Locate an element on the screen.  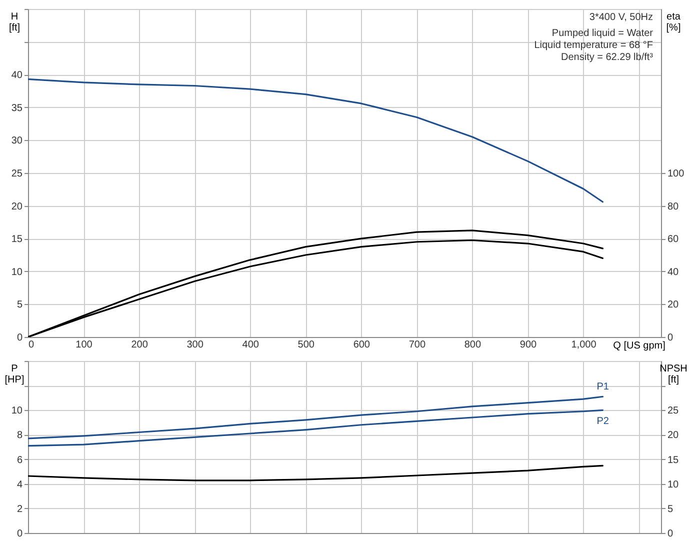
y-axis-title: H [ft] is located at coordinates (14, 23).